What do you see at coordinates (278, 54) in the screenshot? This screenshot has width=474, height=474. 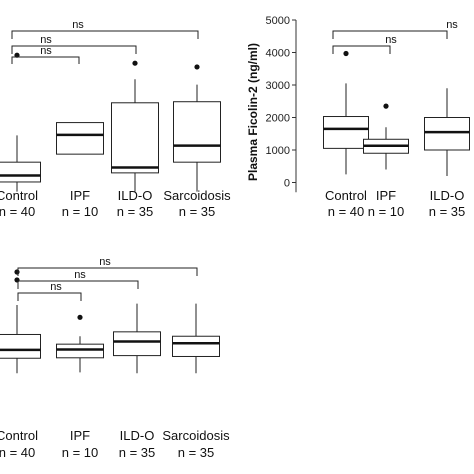 I see `y-tick-label: 4000` at bounding box center [278, 54].